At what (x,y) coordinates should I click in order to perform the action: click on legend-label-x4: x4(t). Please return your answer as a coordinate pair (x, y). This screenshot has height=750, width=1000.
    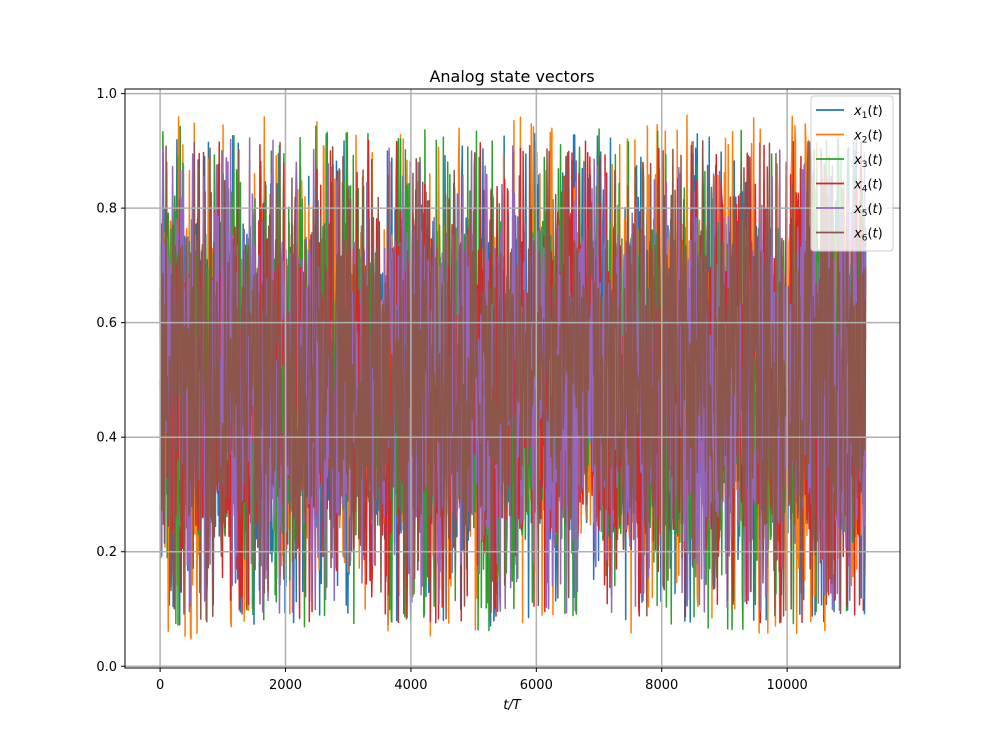
    Looking at the image, I should click on (868, 186).